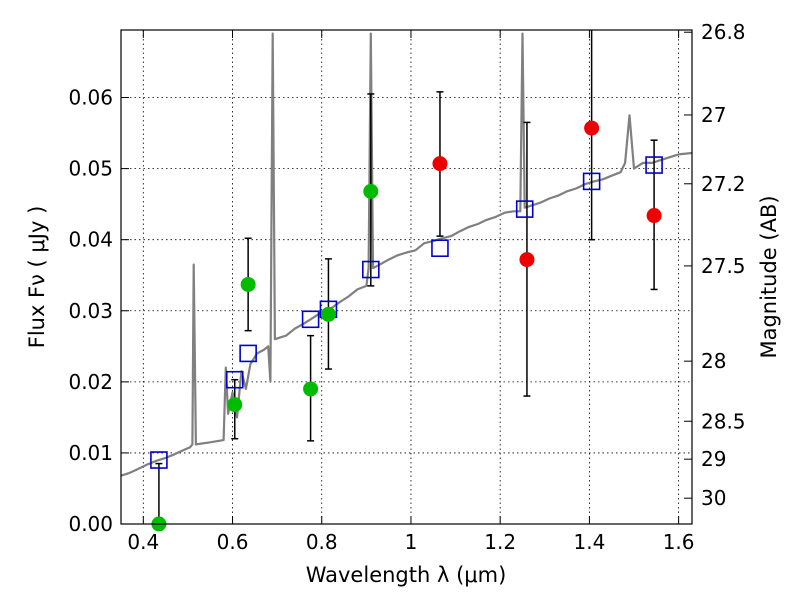  What do you see at coordinates (322, 542) in the screenshot?
I see `x-tick-label: 0.8` at bounding box center [322, 542].